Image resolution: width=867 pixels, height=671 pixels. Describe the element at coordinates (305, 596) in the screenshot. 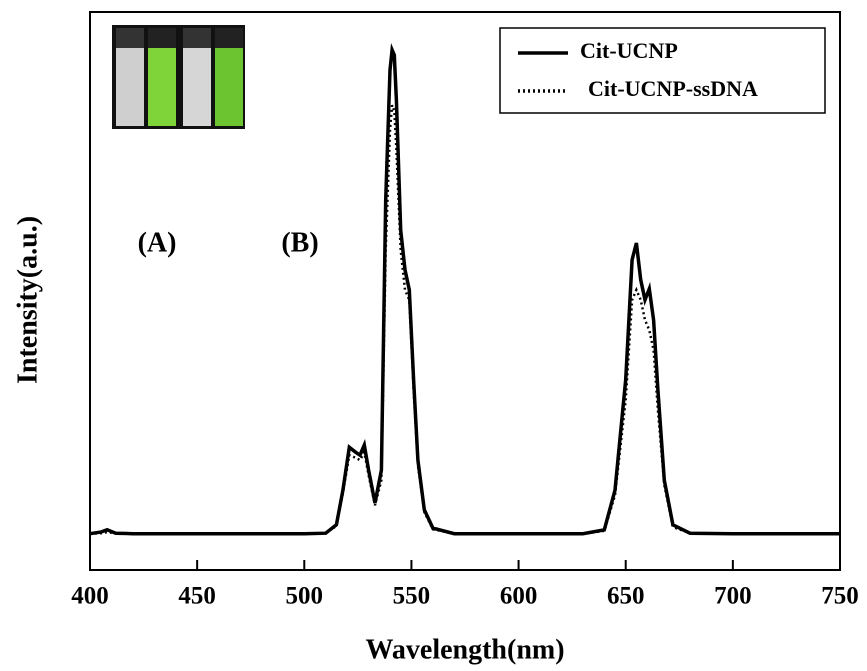

I see `x-tick-label: 500` at that location.